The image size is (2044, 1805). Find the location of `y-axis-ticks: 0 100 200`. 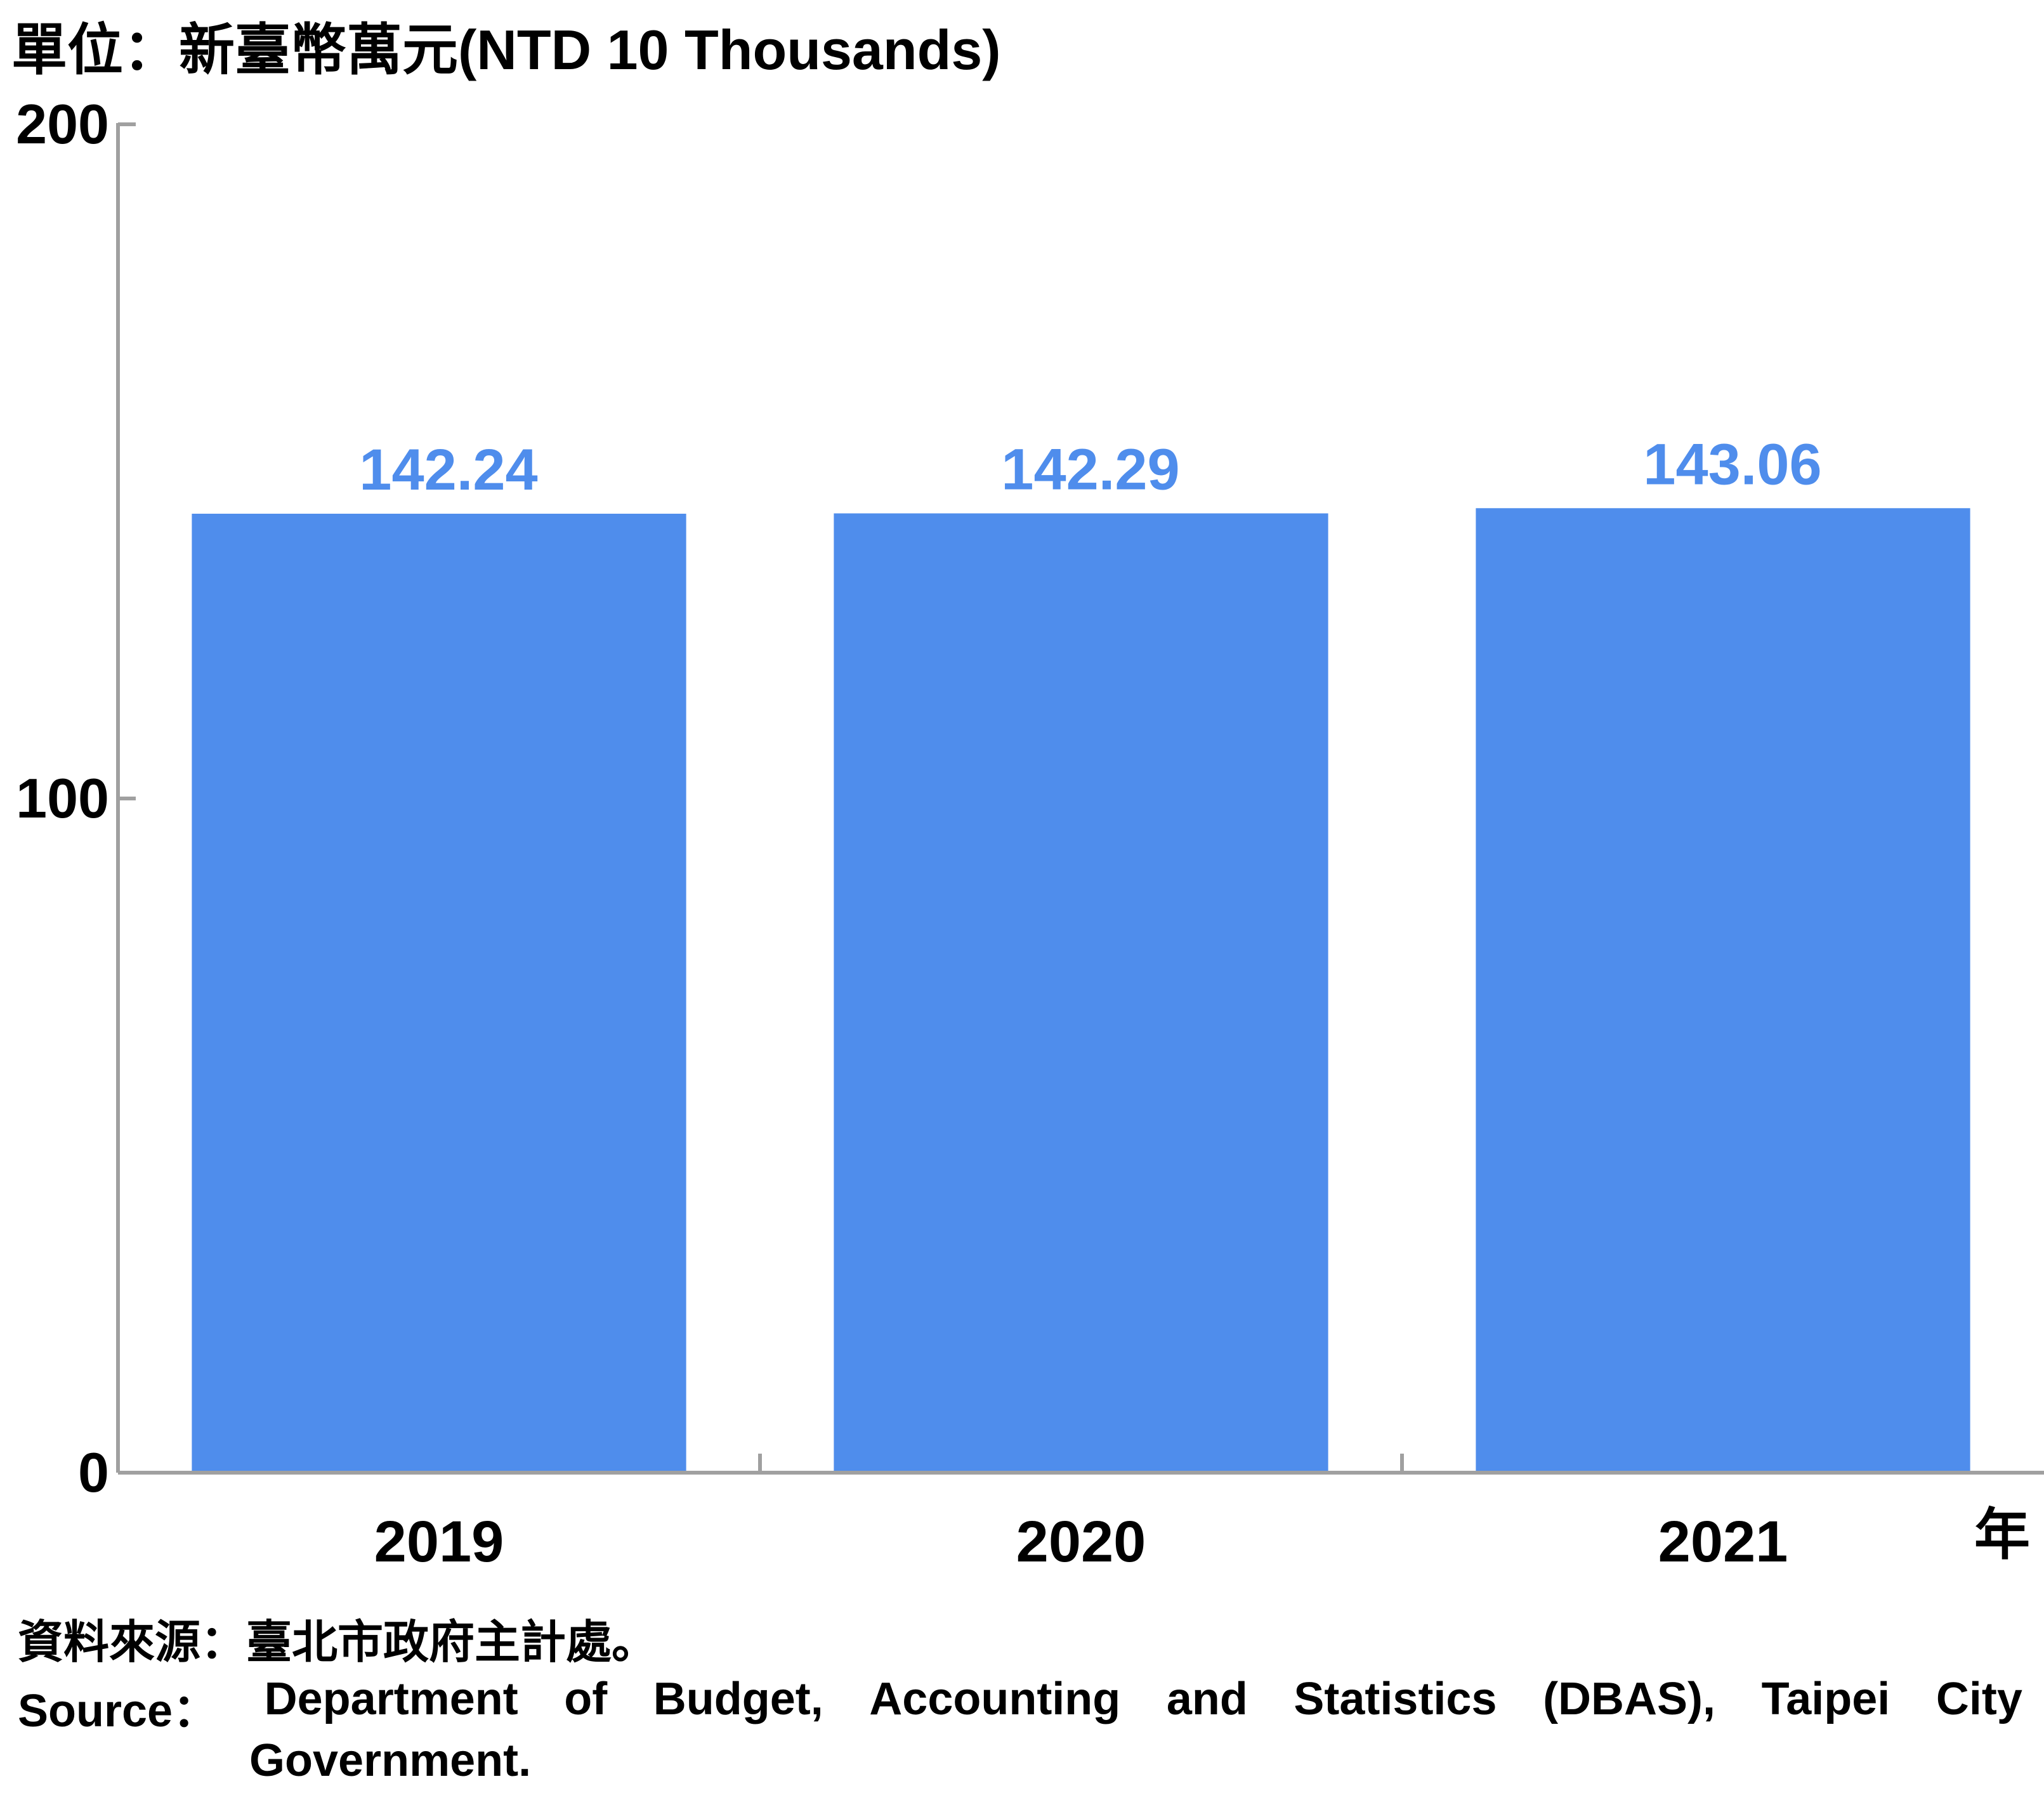

y-axis-ticks: 0 100 200 is located at coordinates (76, 798).